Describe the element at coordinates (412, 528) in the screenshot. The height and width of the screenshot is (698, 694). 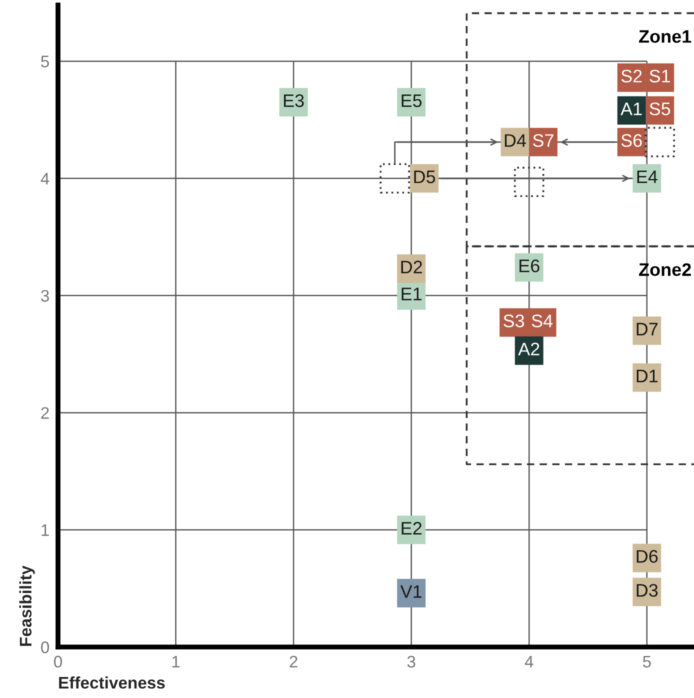
I see `data-label: E2` at that location.